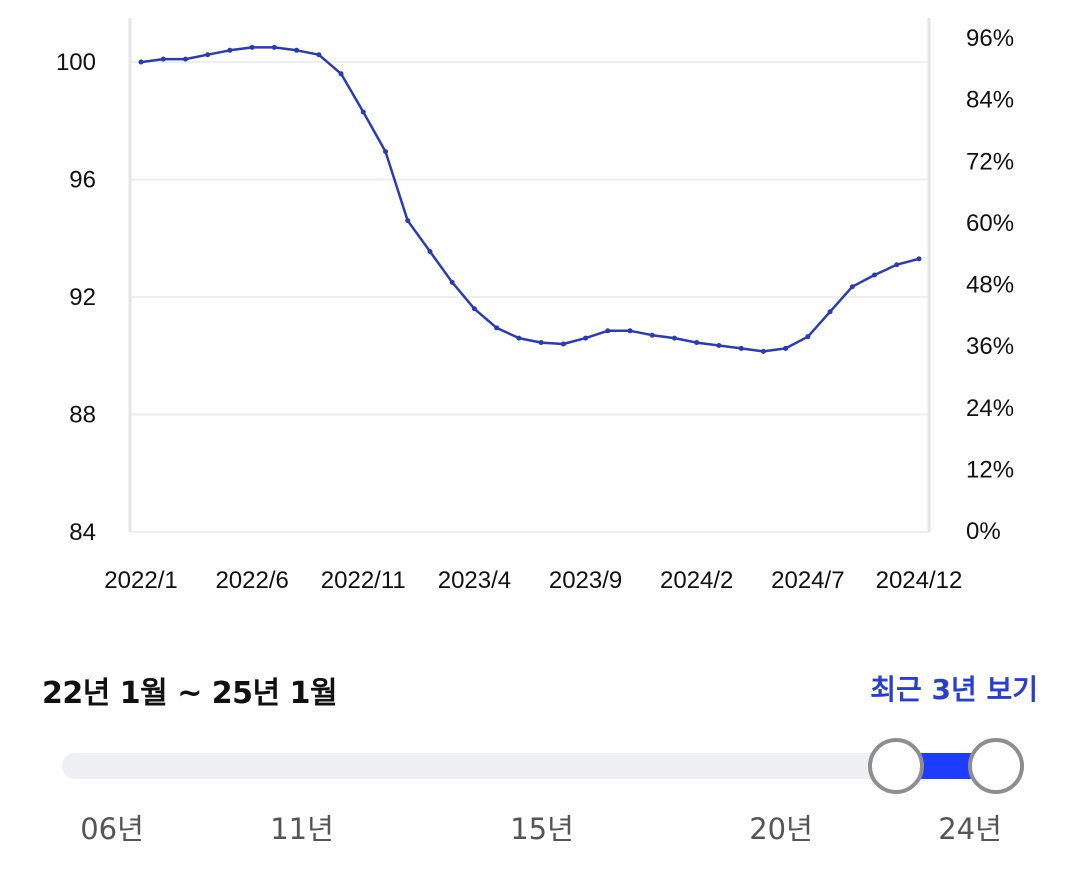 The height and width of the screenshot is (888, 1070). Describe the element at coordinates (807, 580) in the screenshot. I see `x-tick-label: 2024/7` at that location.